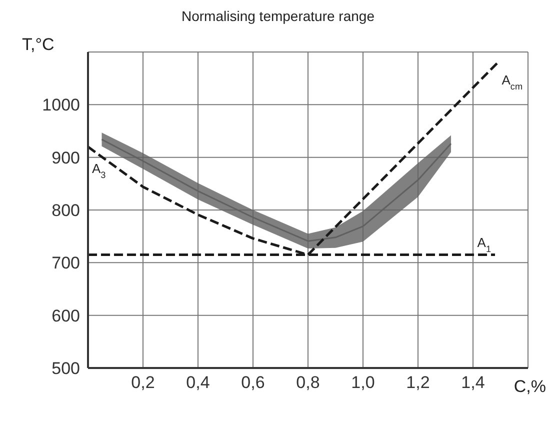 The width and height of the screenshot is (556, 427). What do you see at coordinates (278, 17) in the screenshot?
I see `chart-title: Normalising temperature range` at bounding box center [278, 17].